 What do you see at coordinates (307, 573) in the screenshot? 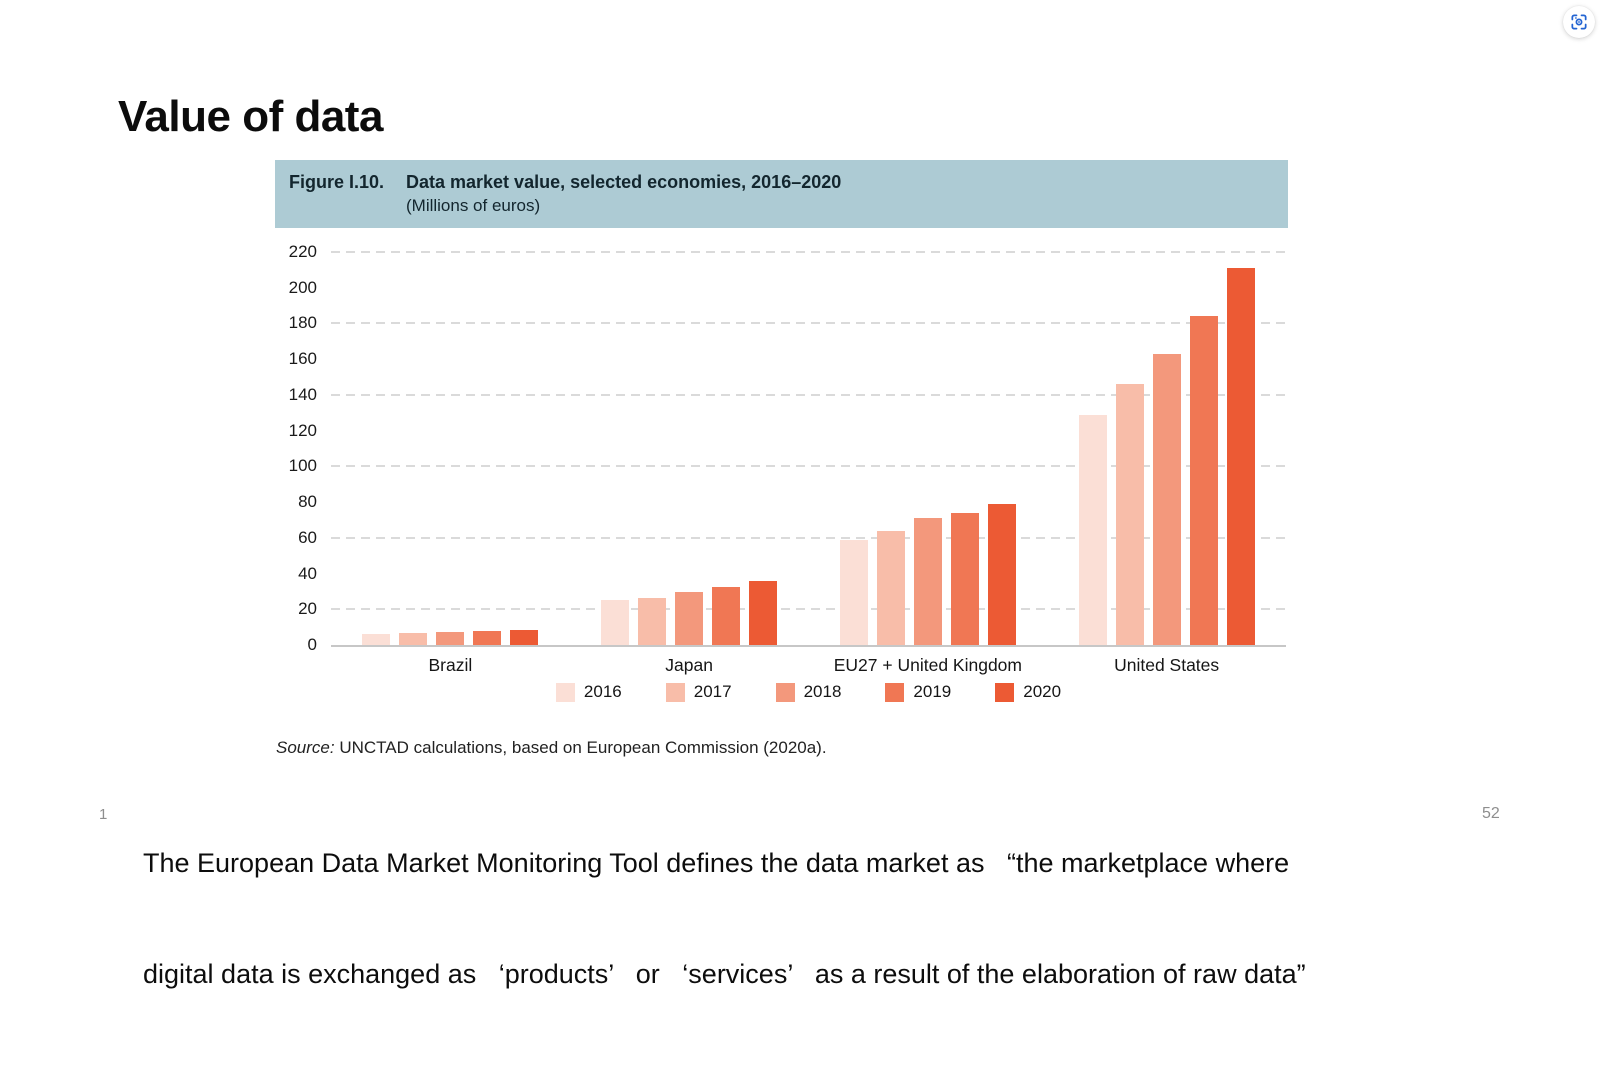
I see `y-tick-label-40: 40` at bounding box center [307, 573].